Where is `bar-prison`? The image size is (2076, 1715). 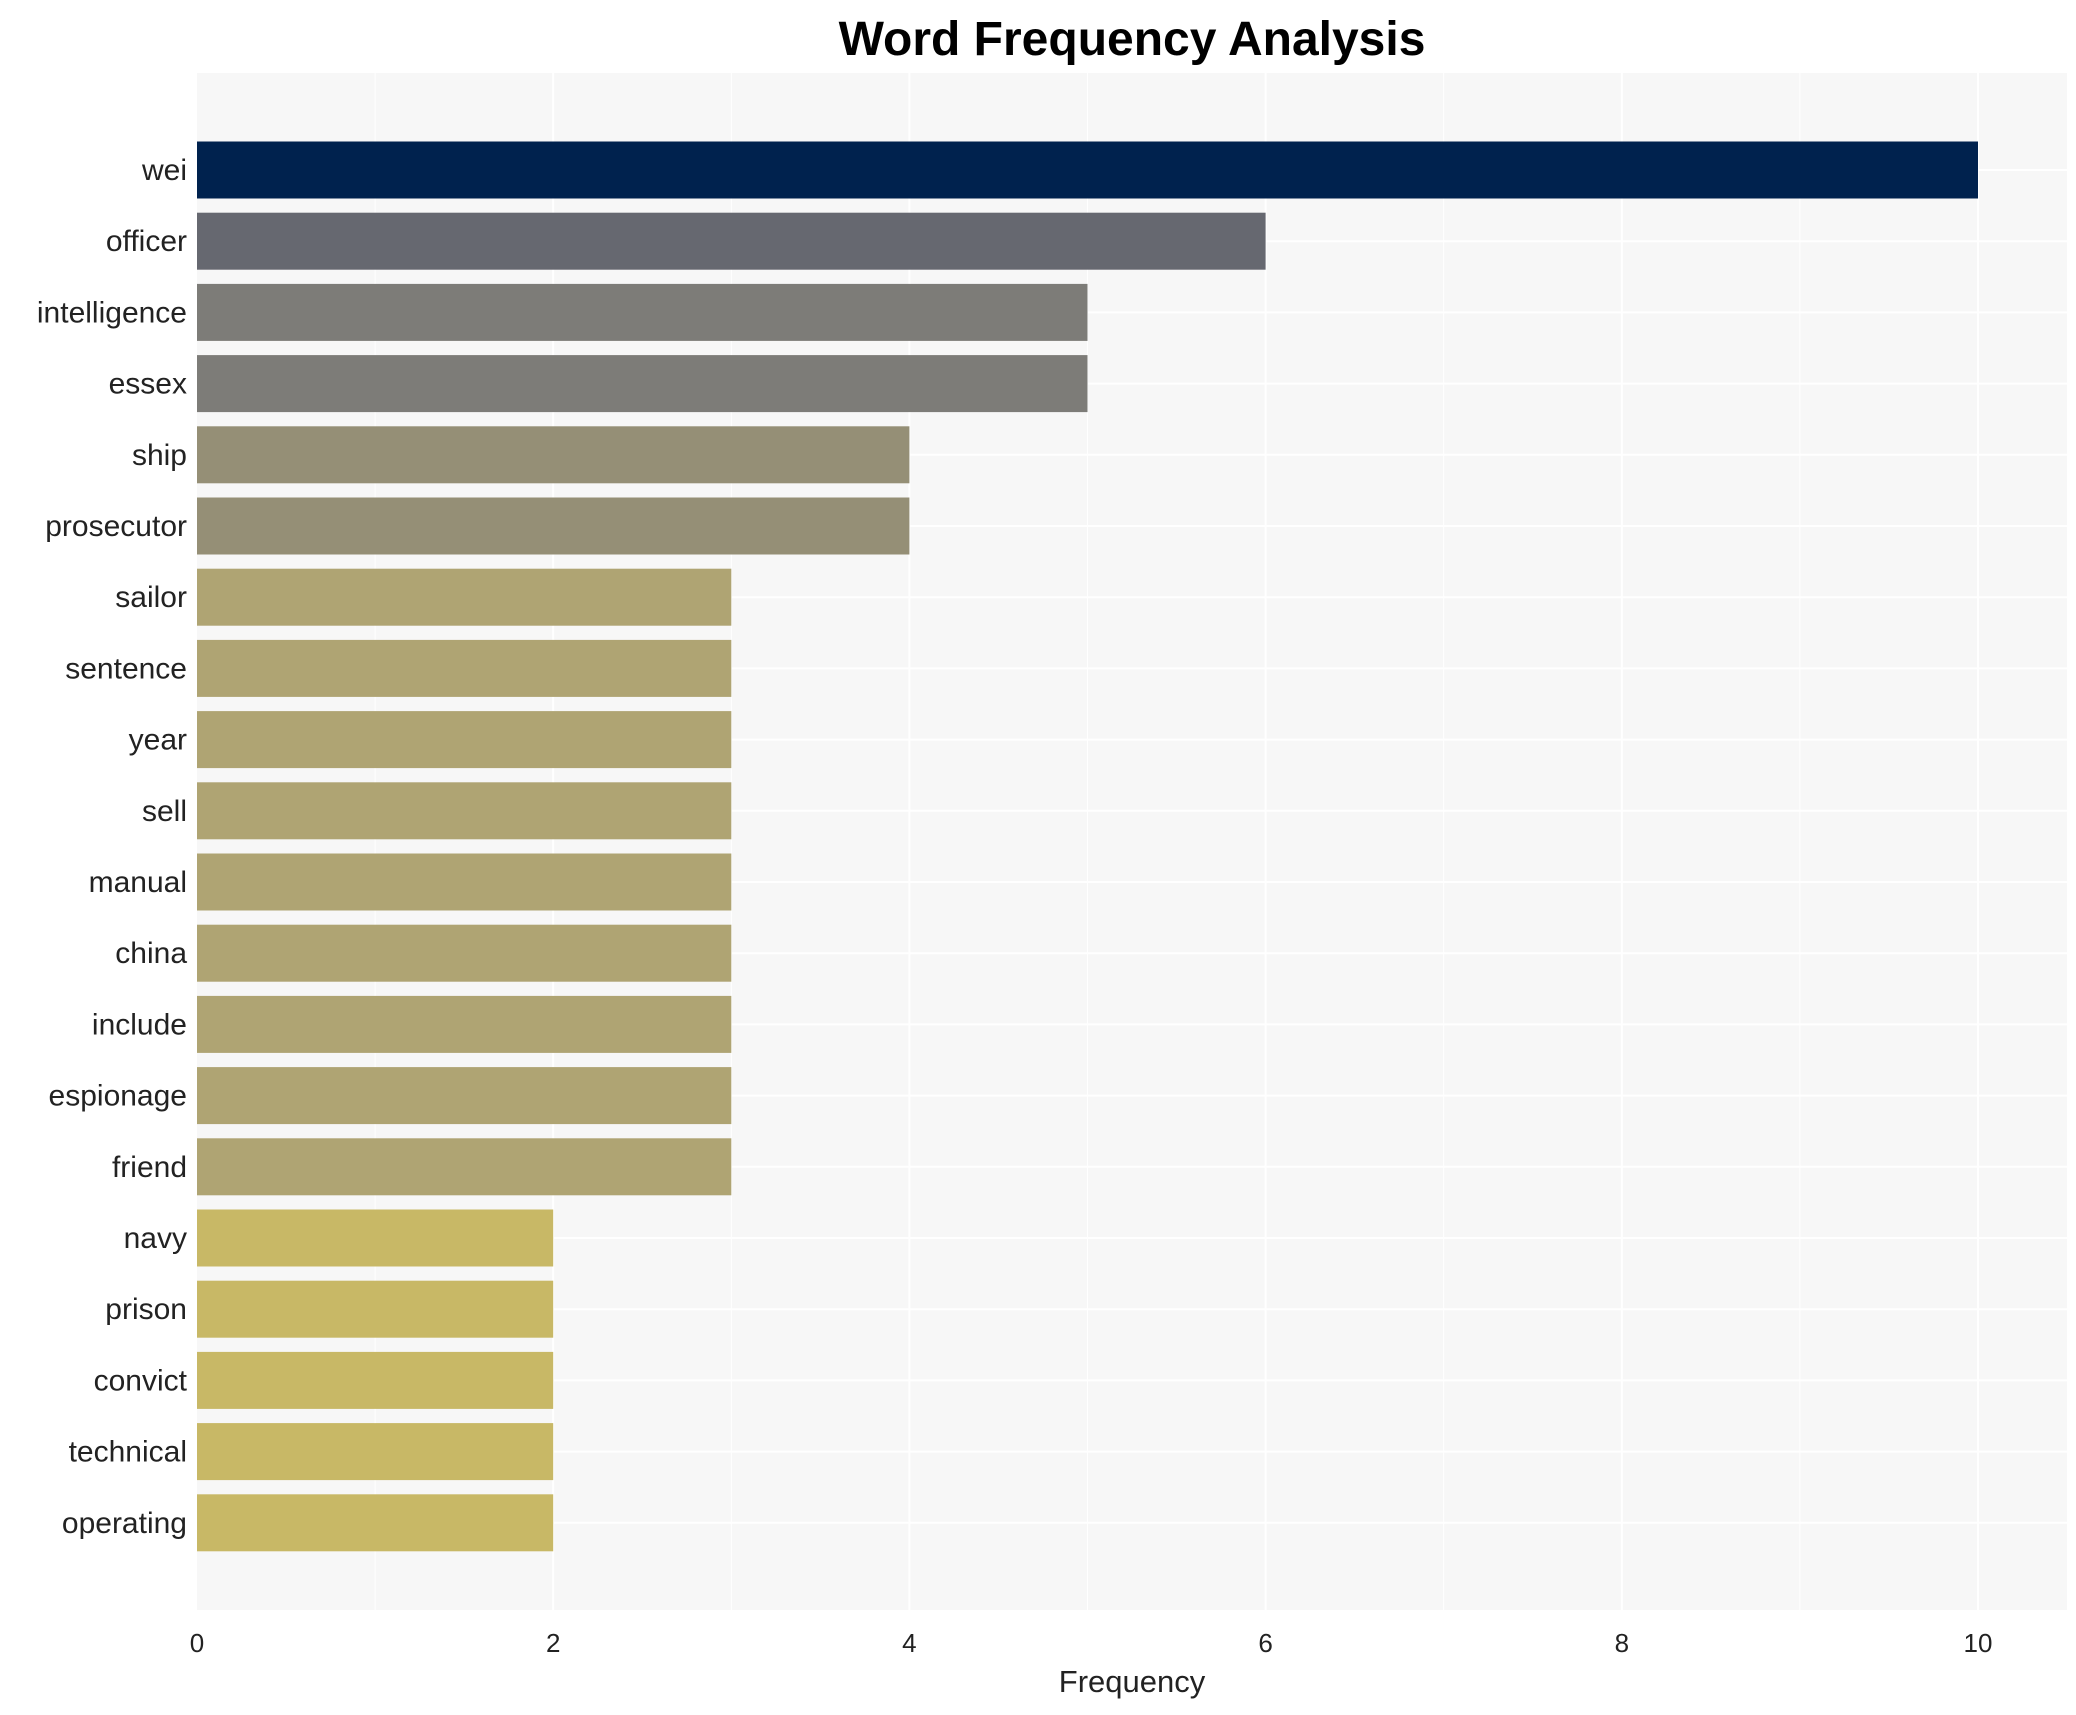 bar-prison is located at coordinates (375, 1309).